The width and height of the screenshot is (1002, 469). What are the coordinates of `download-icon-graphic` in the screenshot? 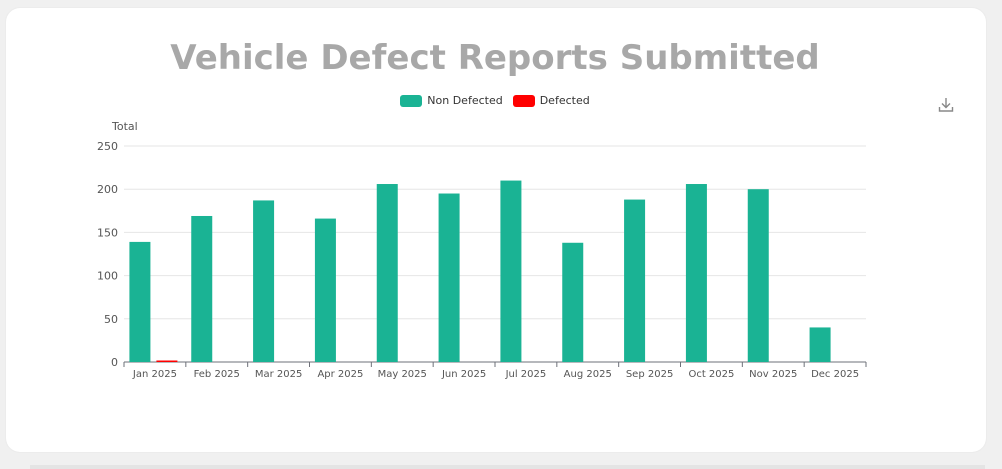 It's located at (946, 105).